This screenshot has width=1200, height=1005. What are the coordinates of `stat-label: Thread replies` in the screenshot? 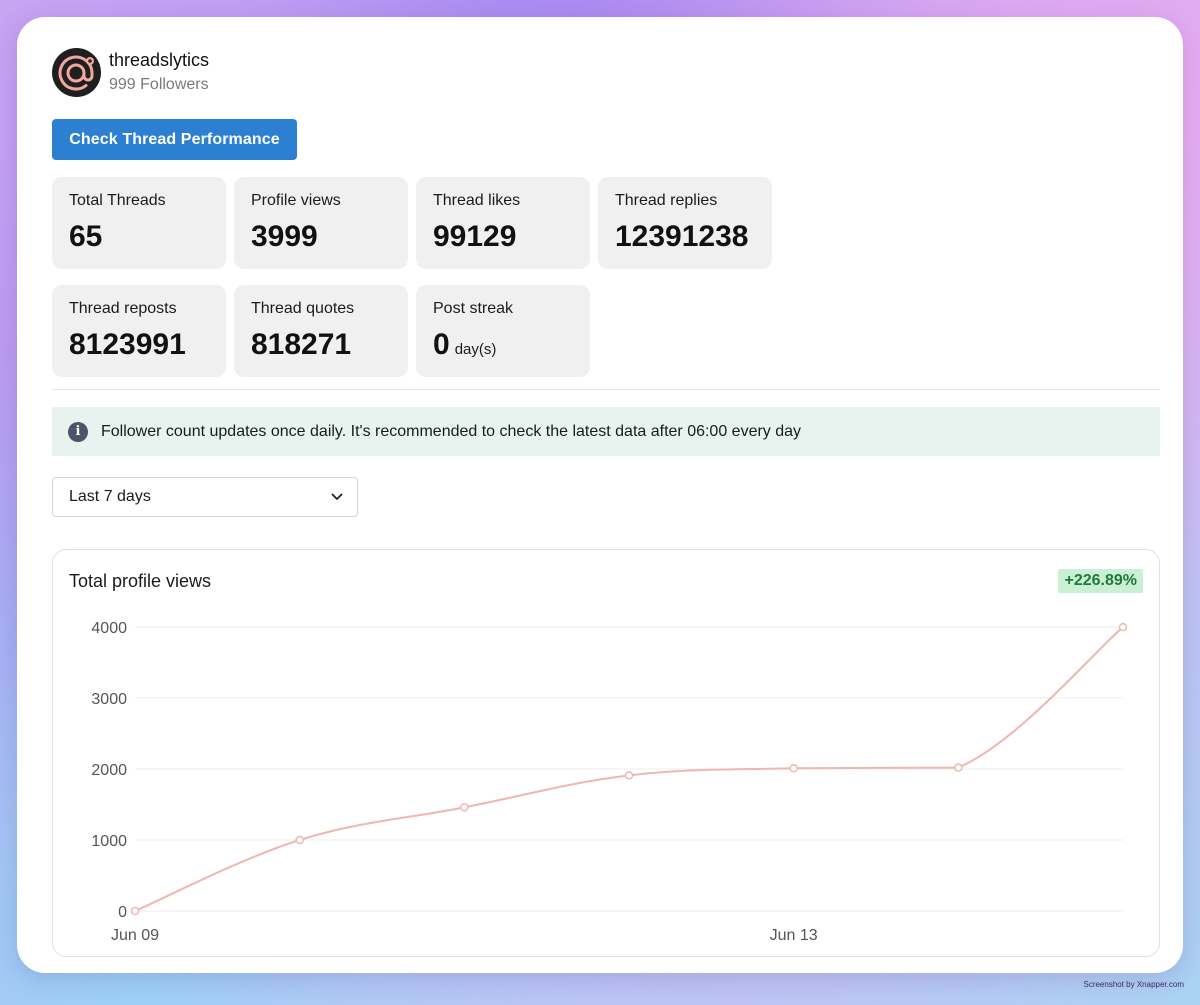 It's located at (666, 200).